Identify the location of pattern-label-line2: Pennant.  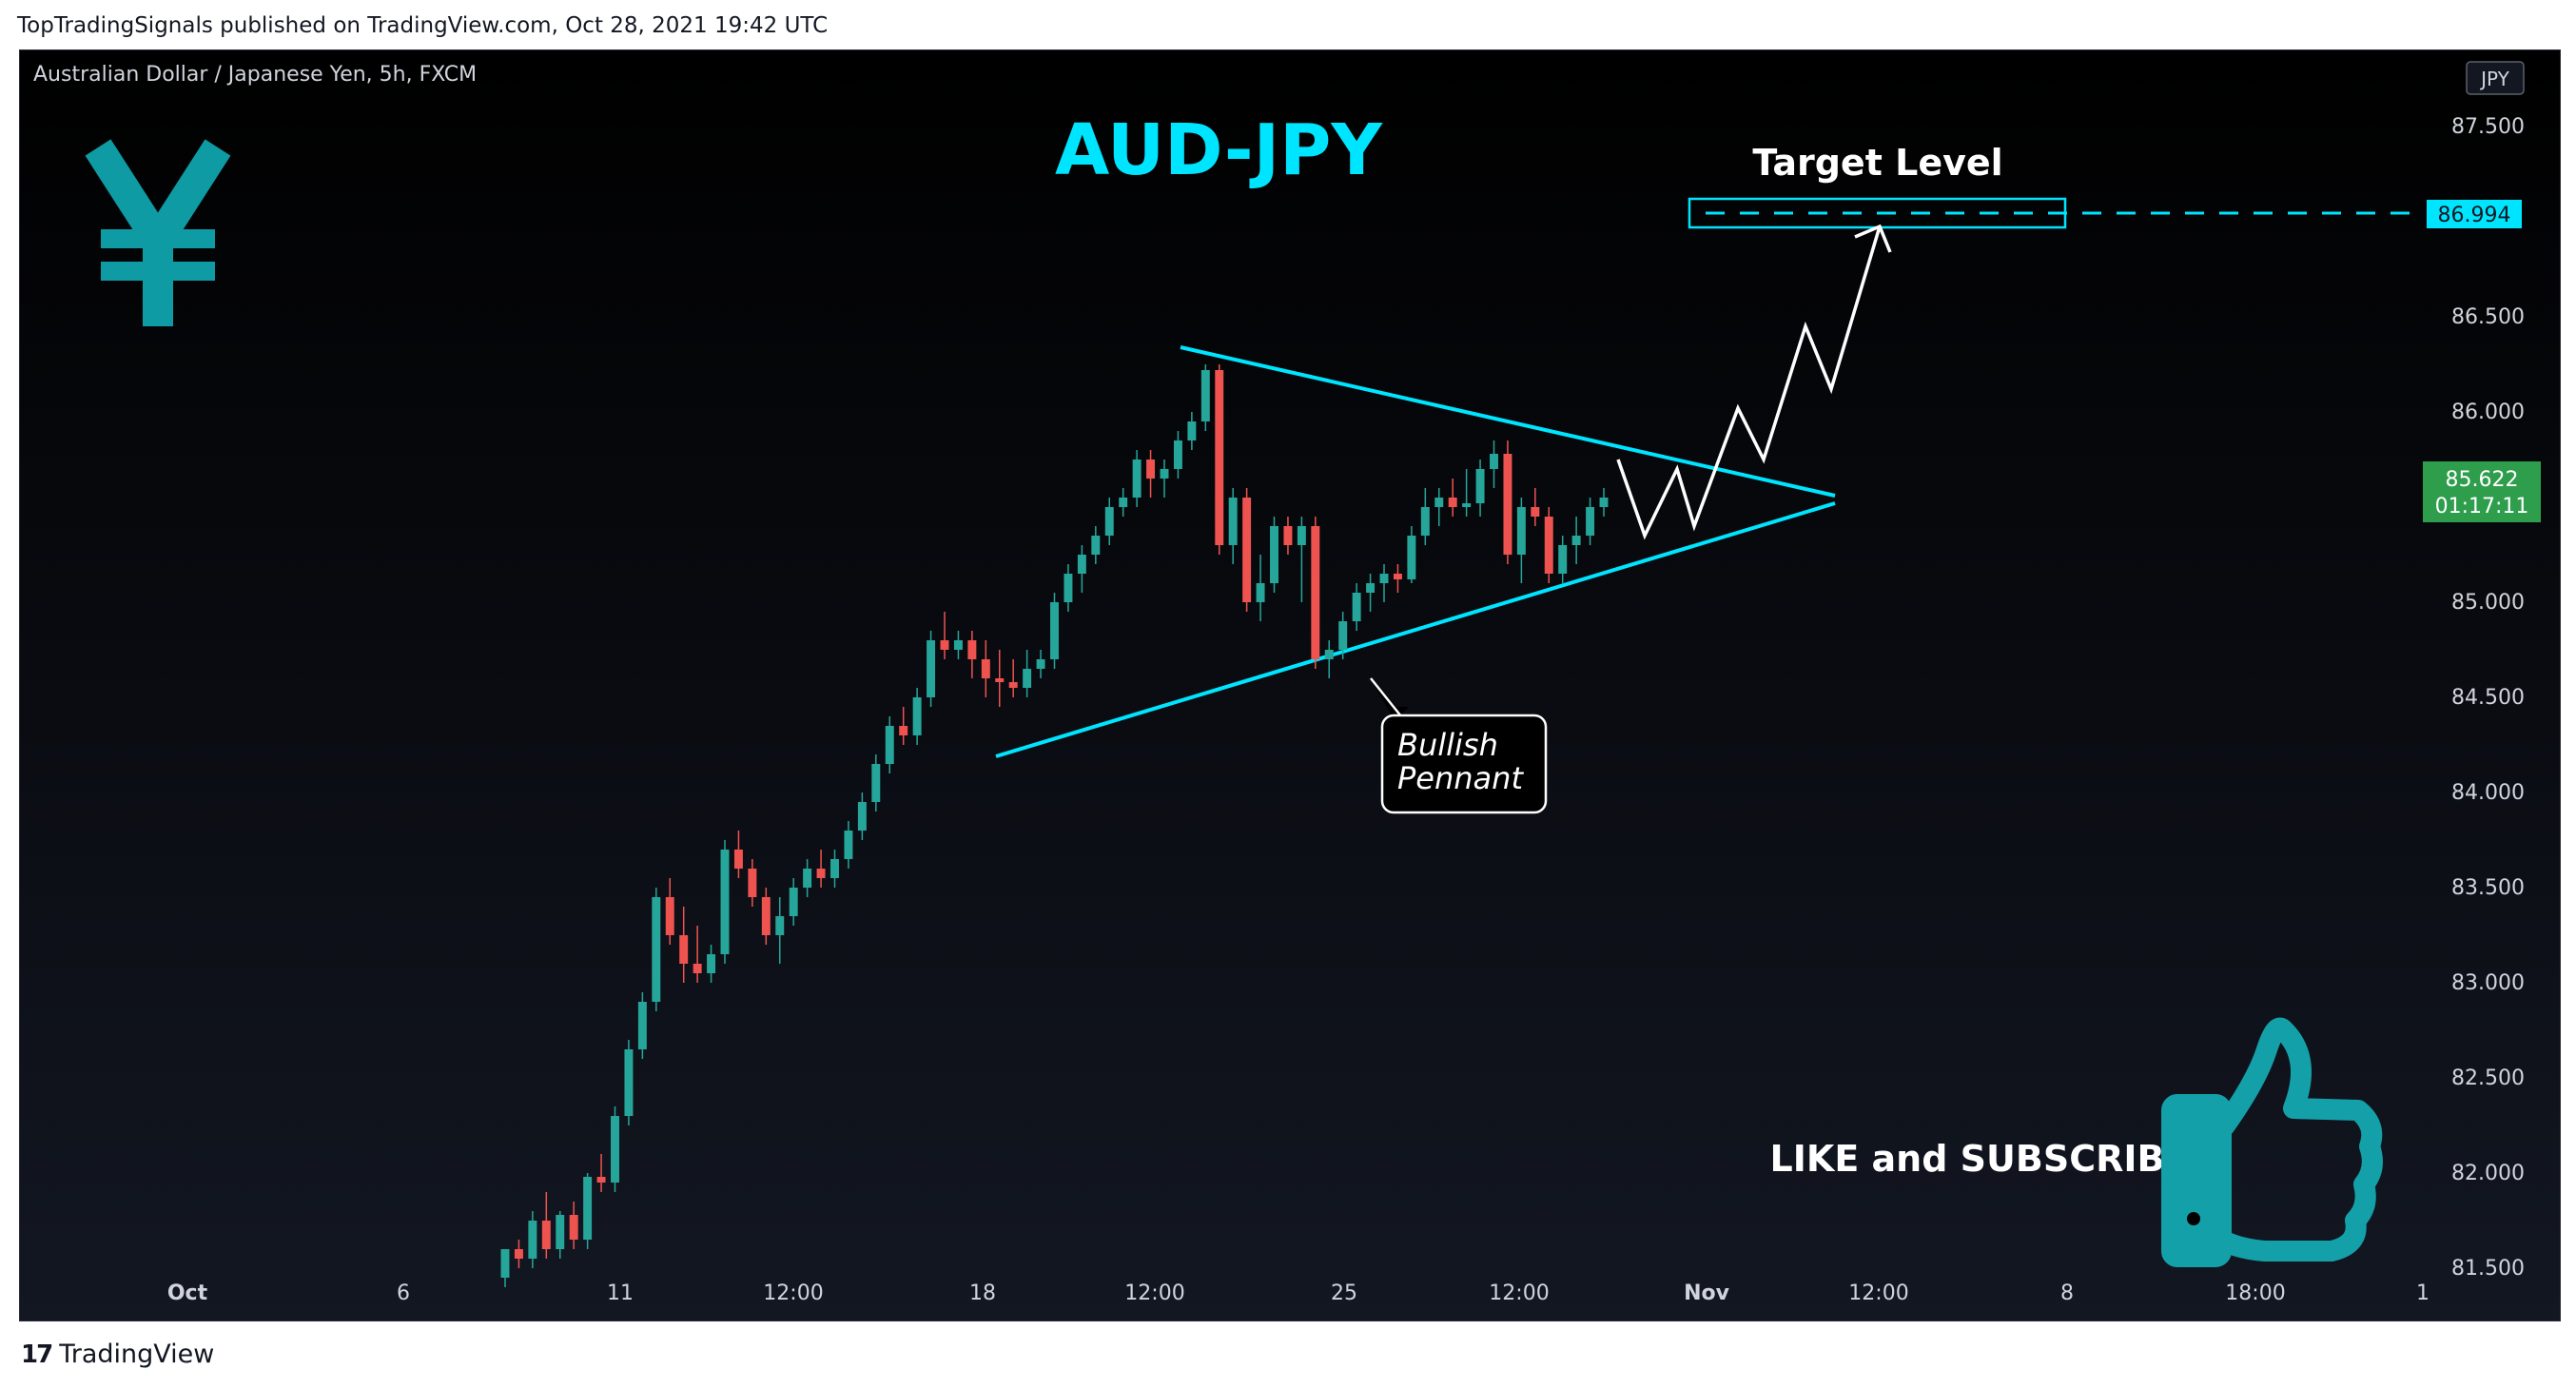
(1460, 778).